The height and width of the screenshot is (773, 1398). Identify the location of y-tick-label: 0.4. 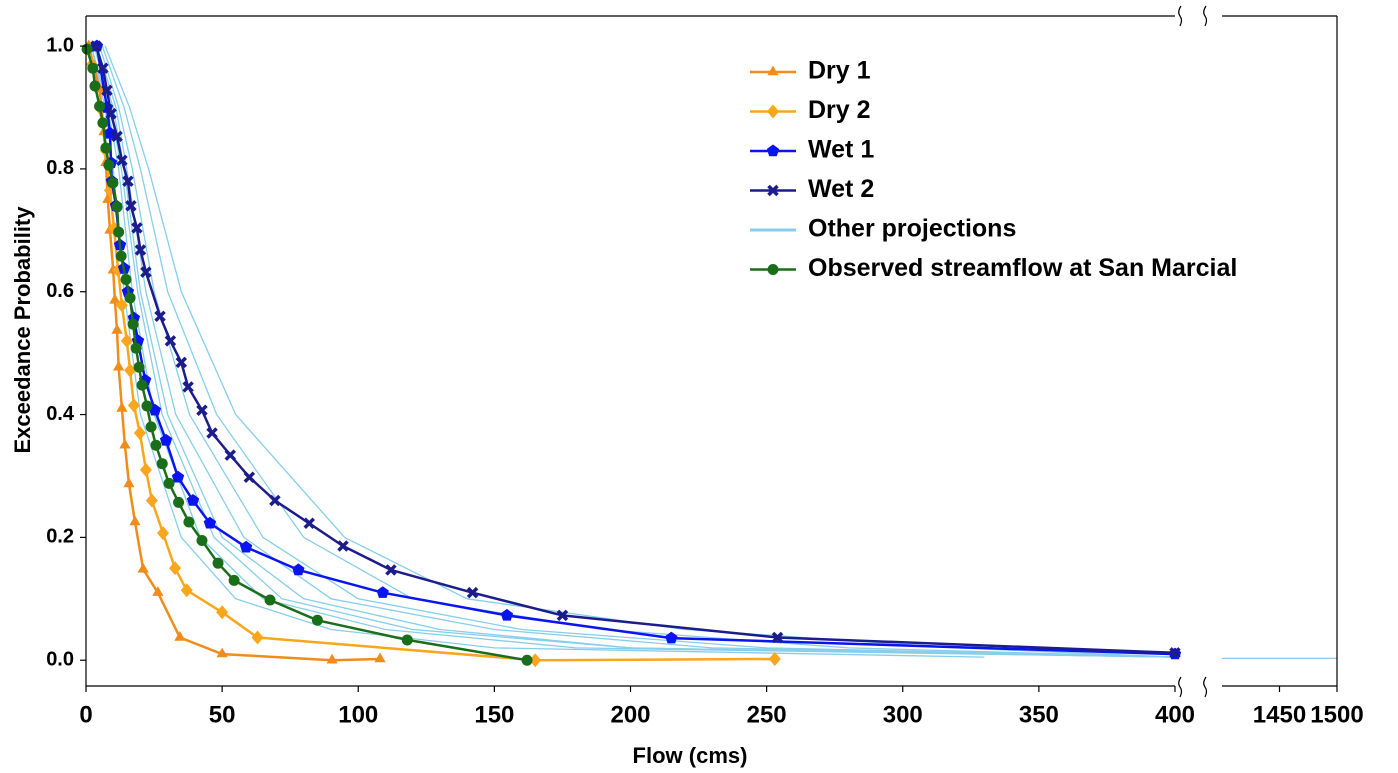
(60, 414).